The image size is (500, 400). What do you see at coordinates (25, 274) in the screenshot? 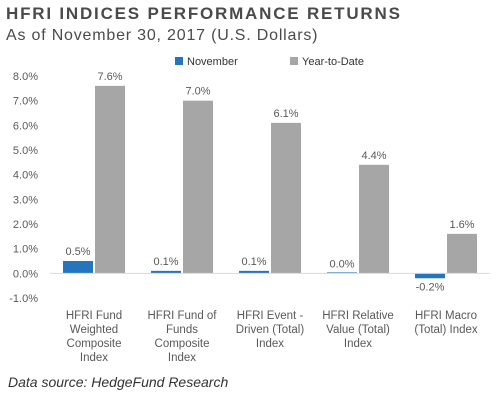
I see `y-tick-label: 0.0%` at bounding box center [25, 274].